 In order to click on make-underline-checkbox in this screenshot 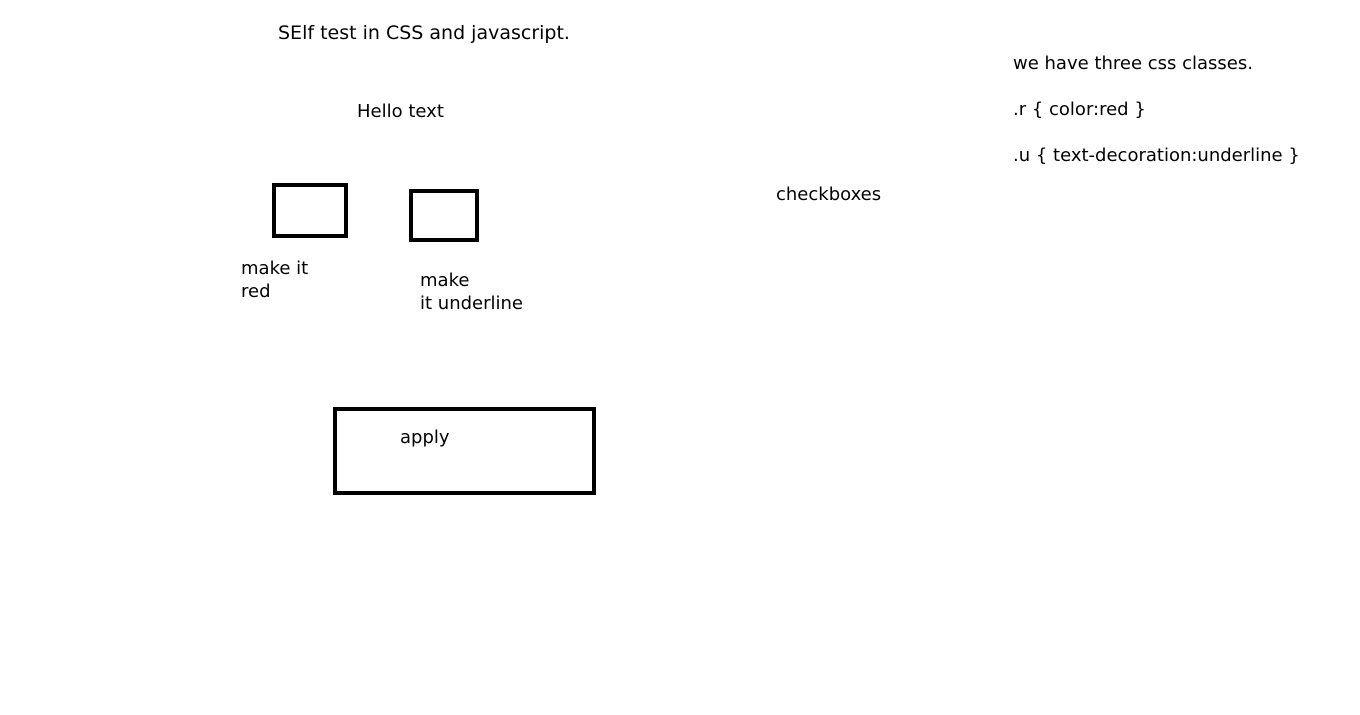, I will do `click(444, 215)`.